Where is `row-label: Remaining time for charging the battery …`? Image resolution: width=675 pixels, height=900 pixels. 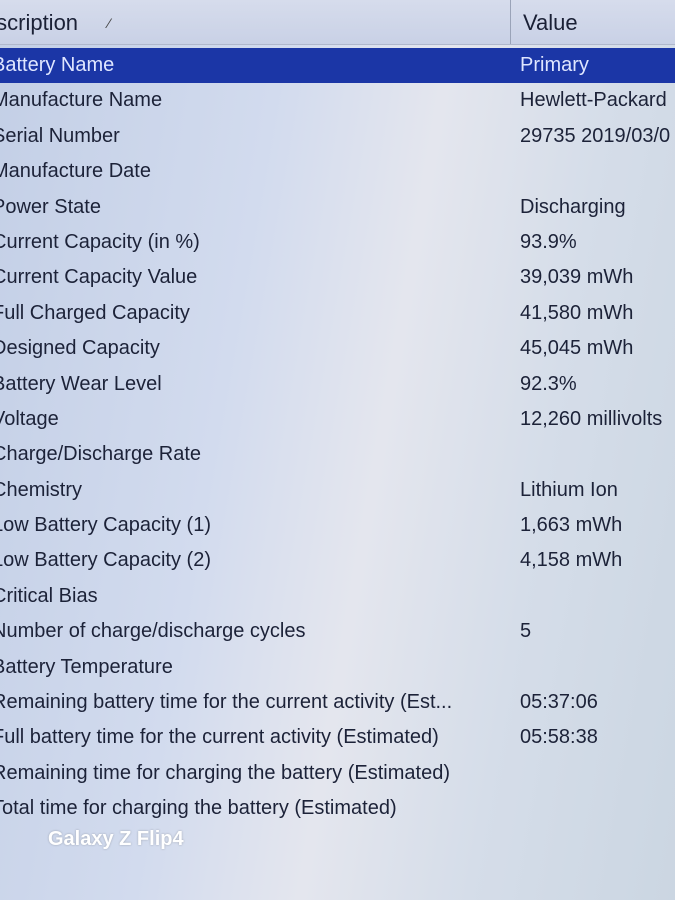 row-label: Remaining time for charging the battery … is located at coordinates (225, 772).